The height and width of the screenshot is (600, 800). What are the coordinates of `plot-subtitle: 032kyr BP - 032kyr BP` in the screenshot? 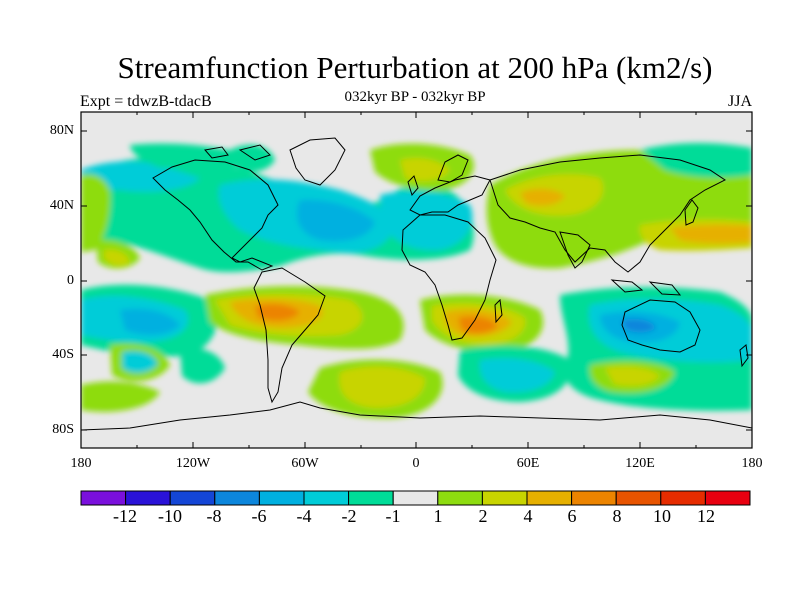 It's located at (415, 97).